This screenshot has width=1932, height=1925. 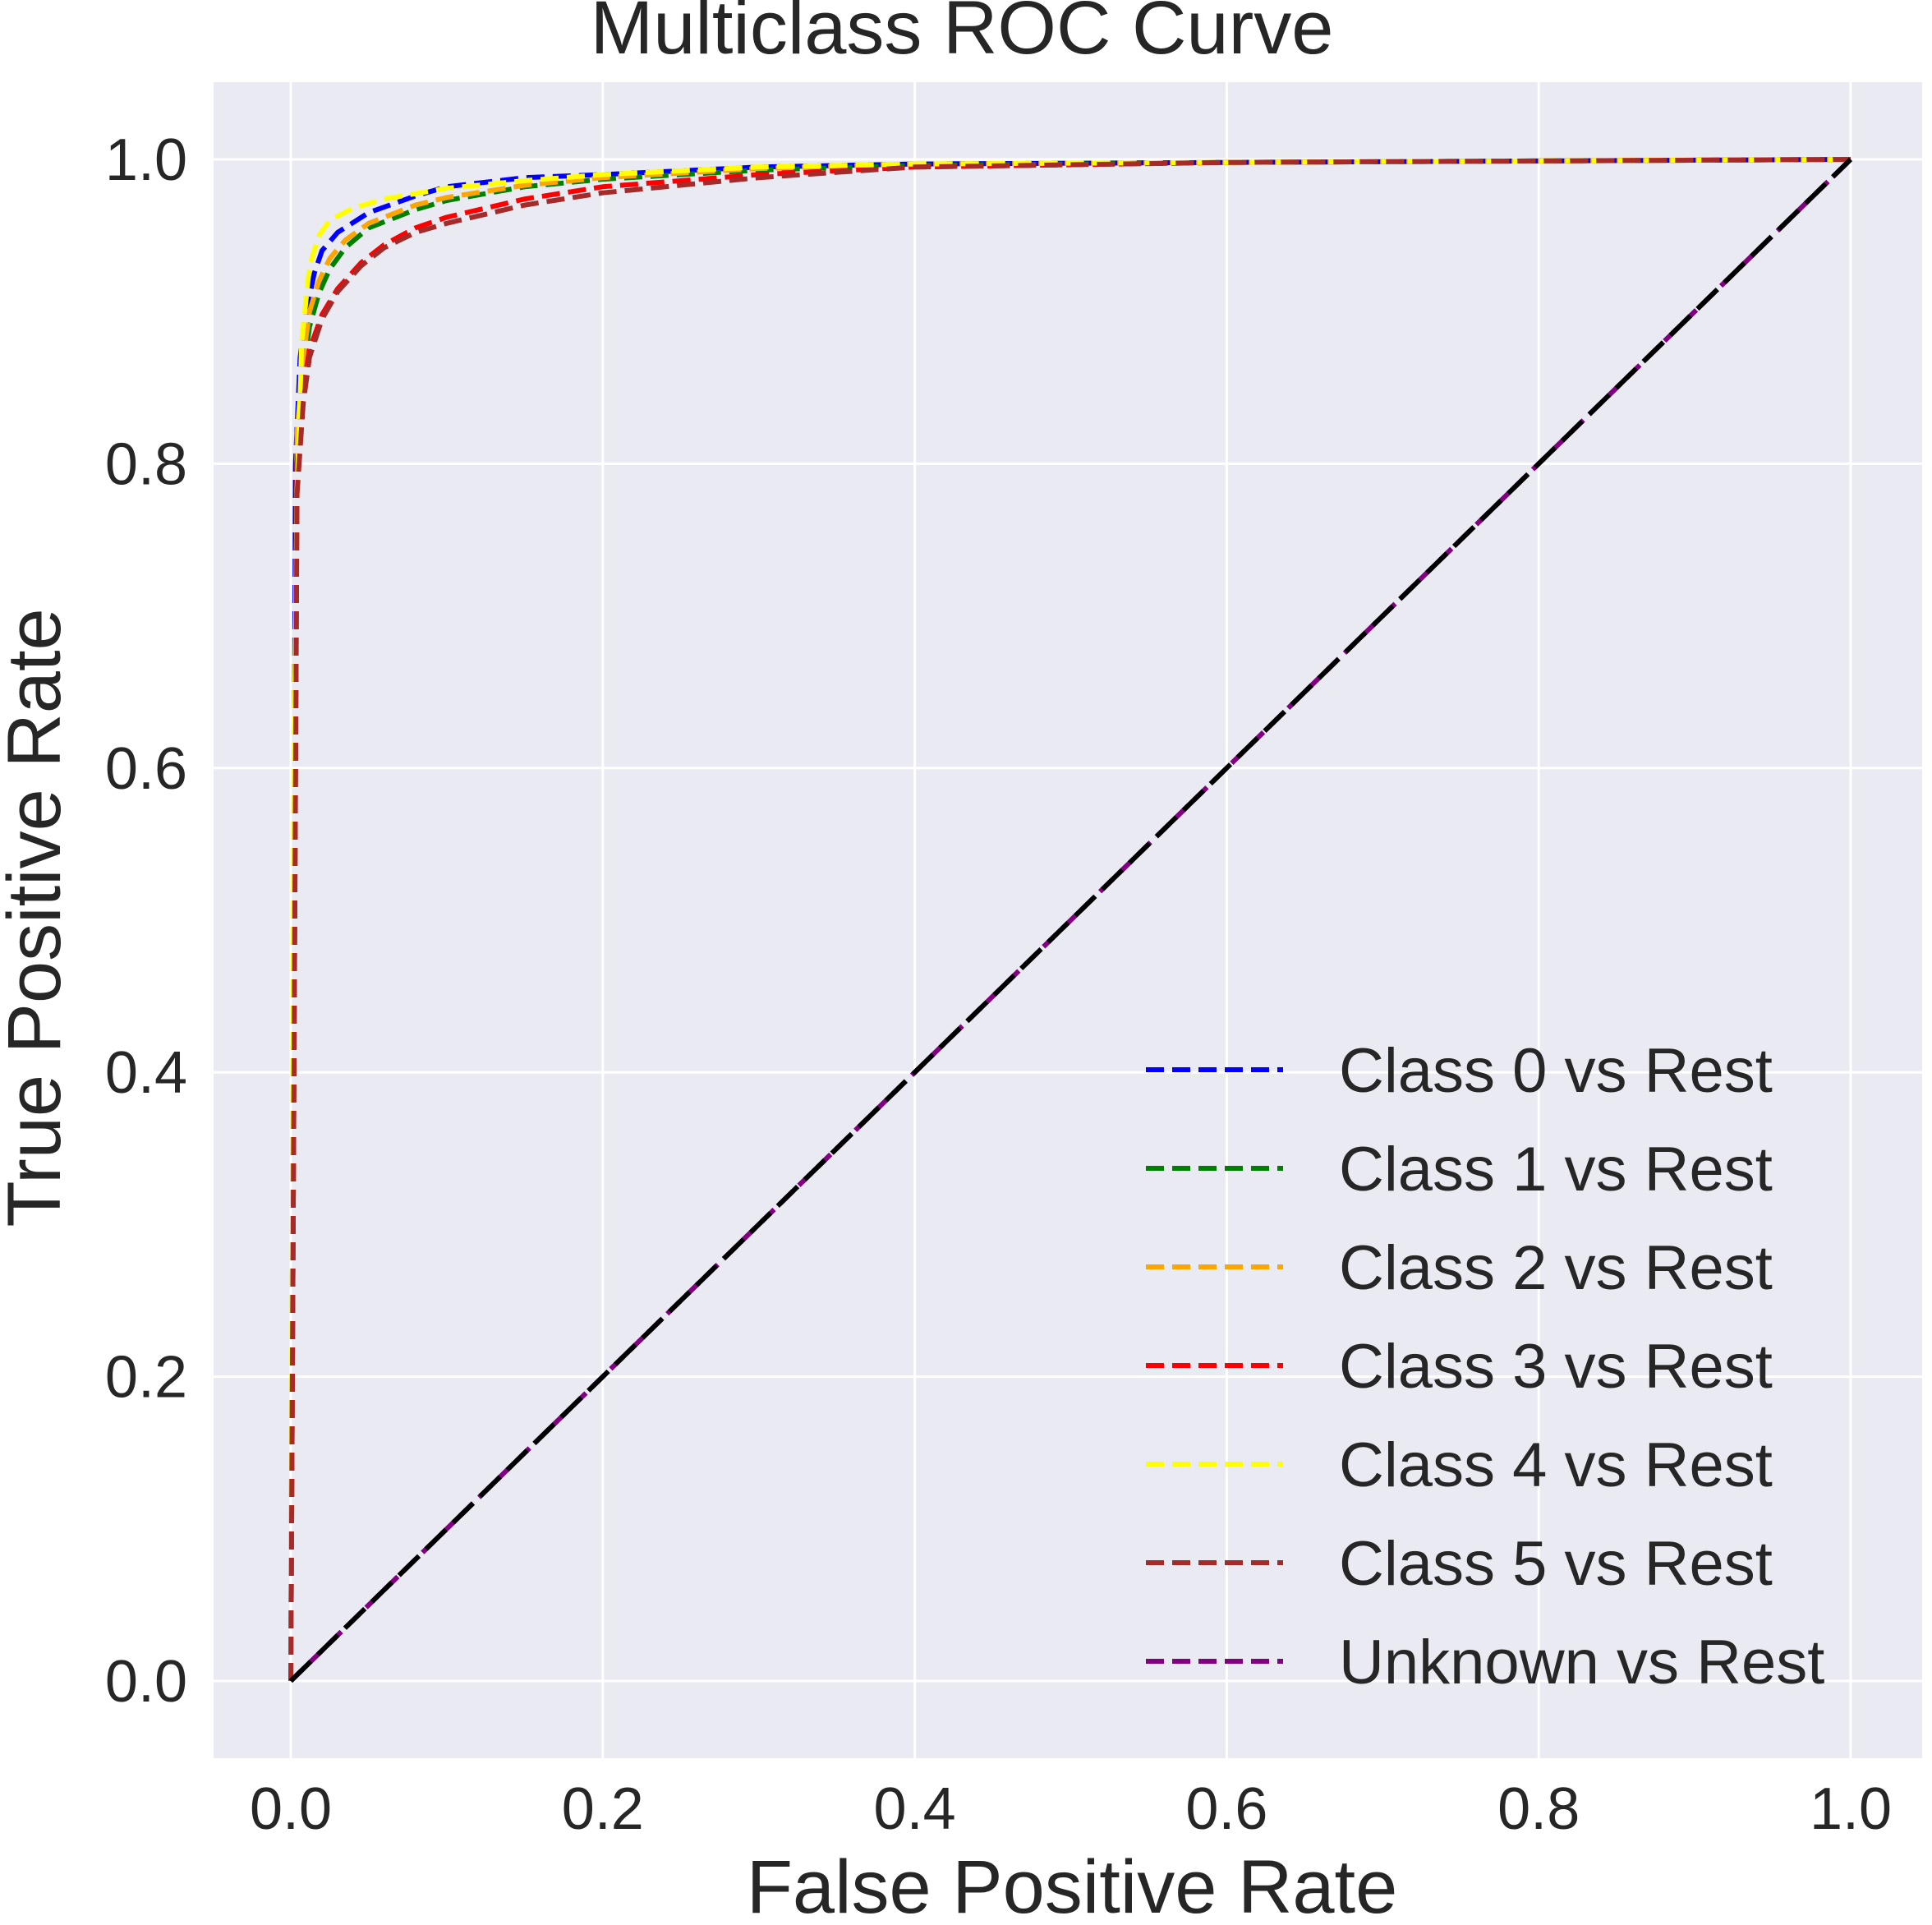 I want to click on x-tick-labels: 0.0 0.2 0.4 0.6 0.8 1.0, so click(x=1071, y=1809).